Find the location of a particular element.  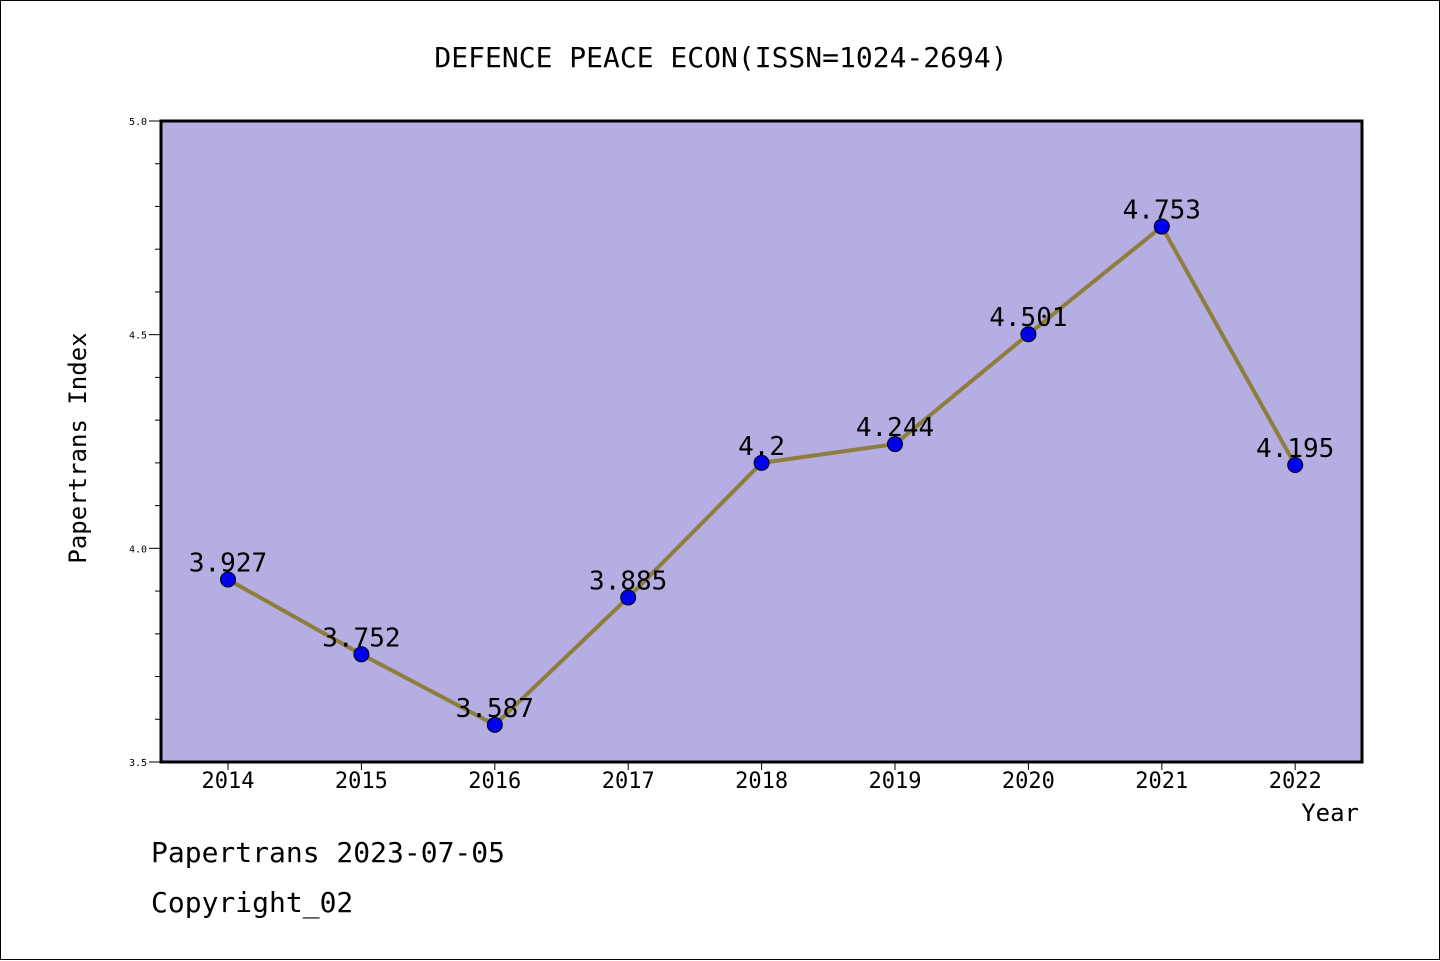

data-label: 4.2 is located at coordinates (761, 447).